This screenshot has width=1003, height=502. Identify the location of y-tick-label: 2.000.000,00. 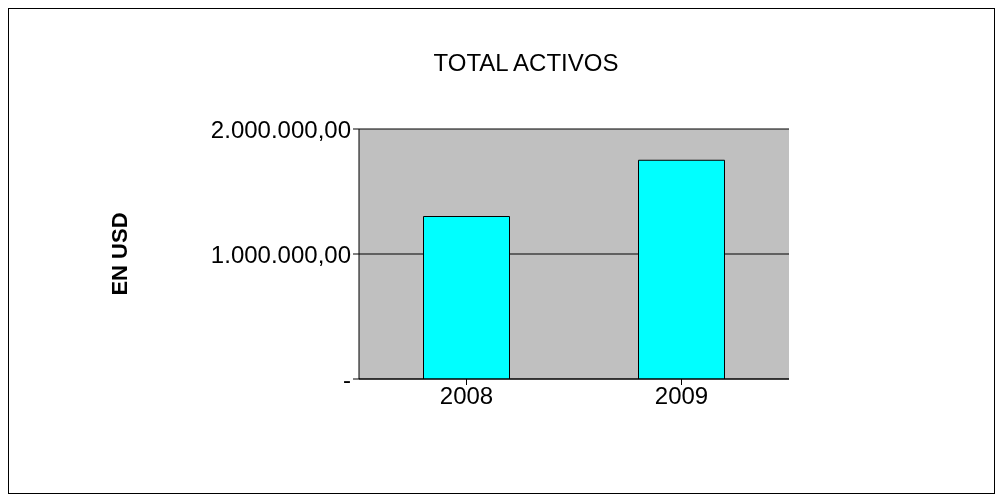
(280, 129).